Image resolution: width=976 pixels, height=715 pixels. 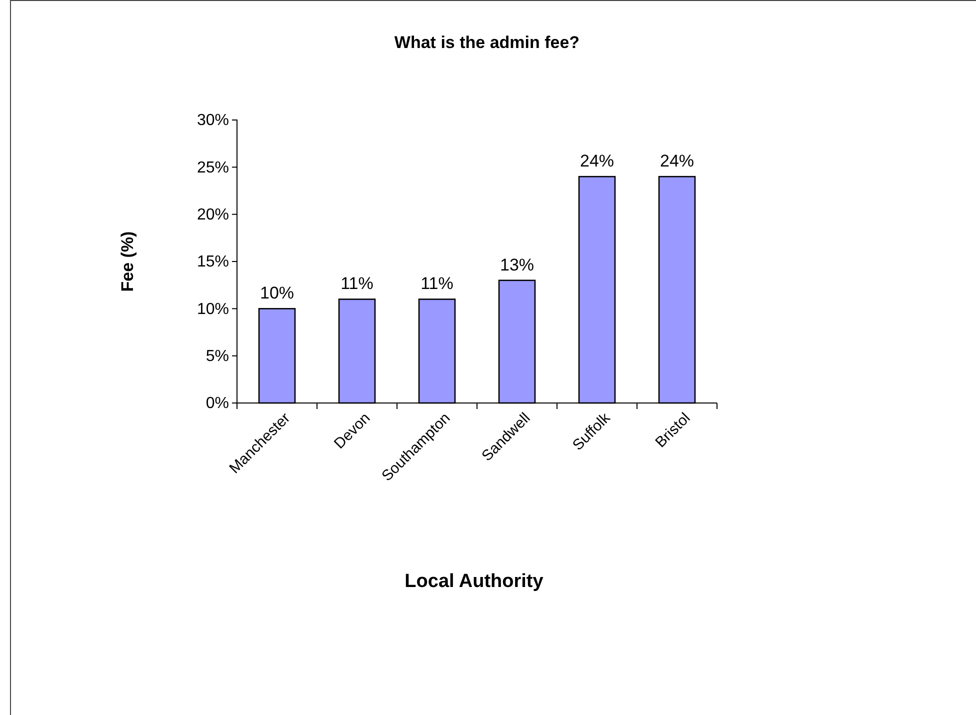 I want to click on x-axis-title: Local Authority, so click(x=474, y=581).